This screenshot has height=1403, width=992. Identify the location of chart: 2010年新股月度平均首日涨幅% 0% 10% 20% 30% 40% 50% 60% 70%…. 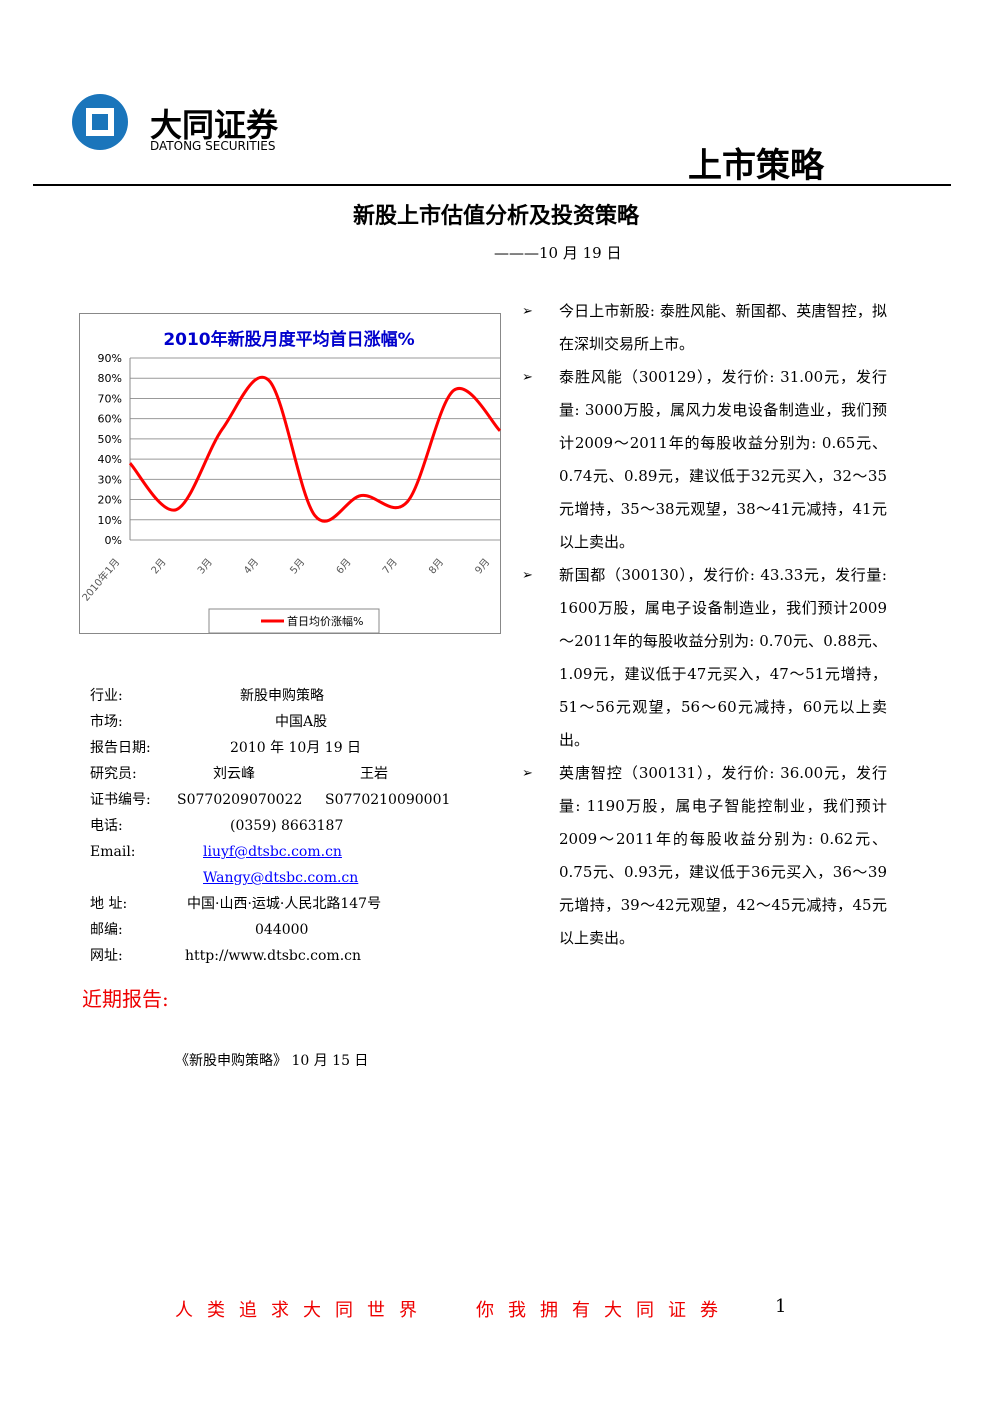
(290, 473).